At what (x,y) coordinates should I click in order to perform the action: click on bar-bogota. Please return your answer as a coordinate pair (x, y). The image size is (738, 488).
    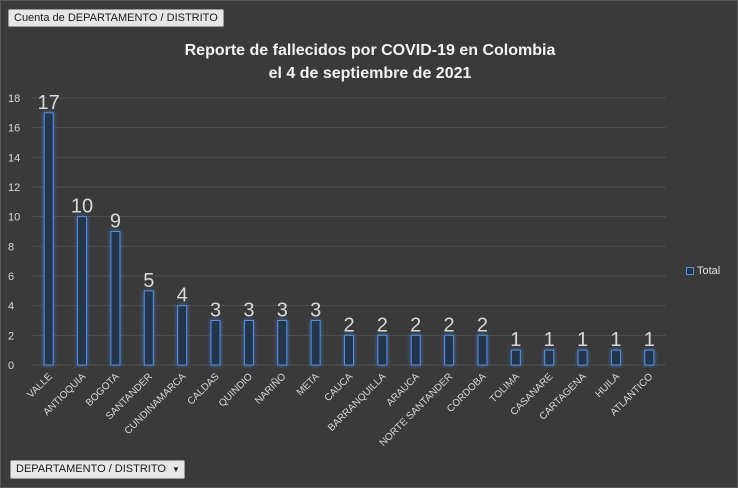
    Looking at the image, I should click on (115, 298).